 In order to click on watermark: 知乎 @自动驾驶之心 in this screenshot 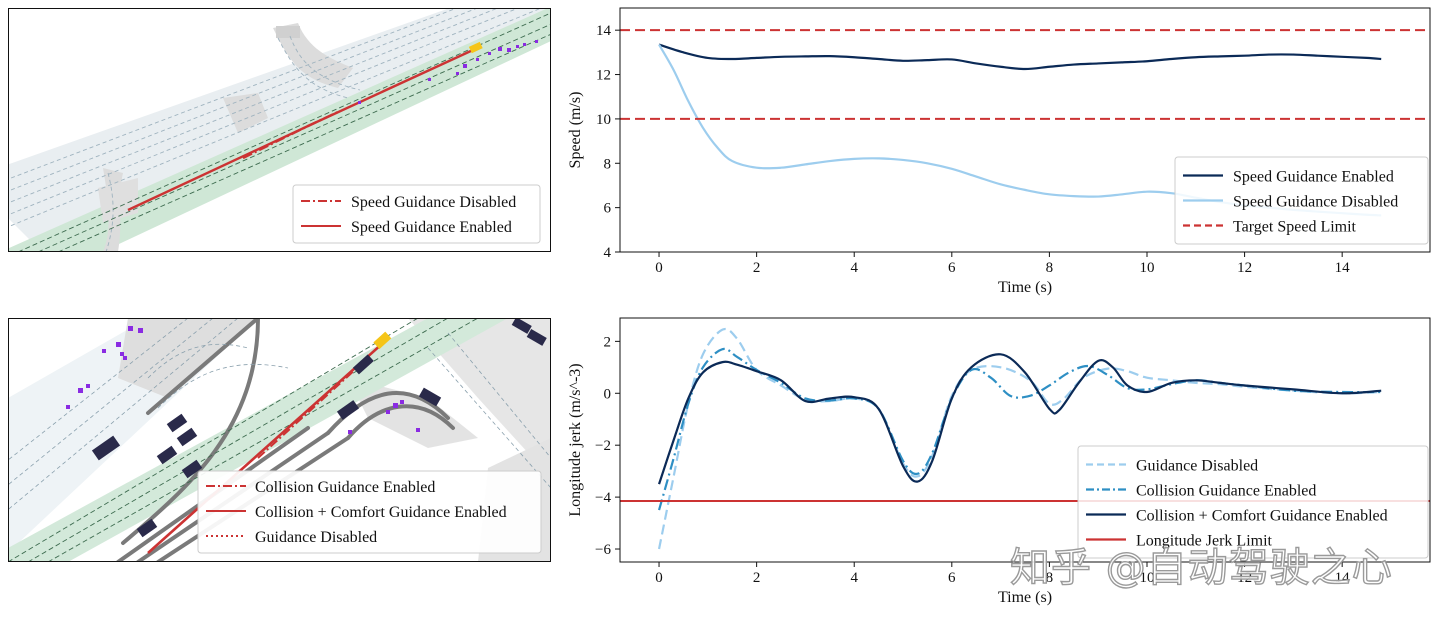, I will do `click(1201, 567)`.